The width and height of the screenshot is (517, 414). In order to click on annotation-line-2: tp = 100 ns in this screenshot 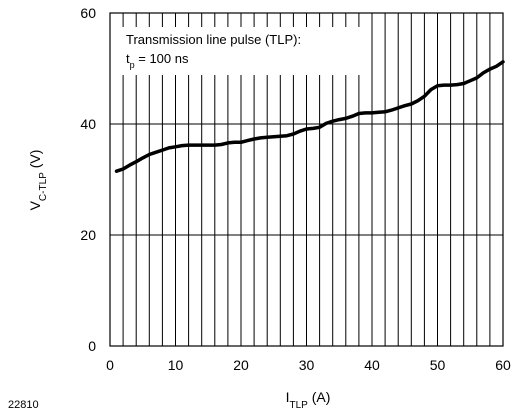, I will do `click(157, 60)`.